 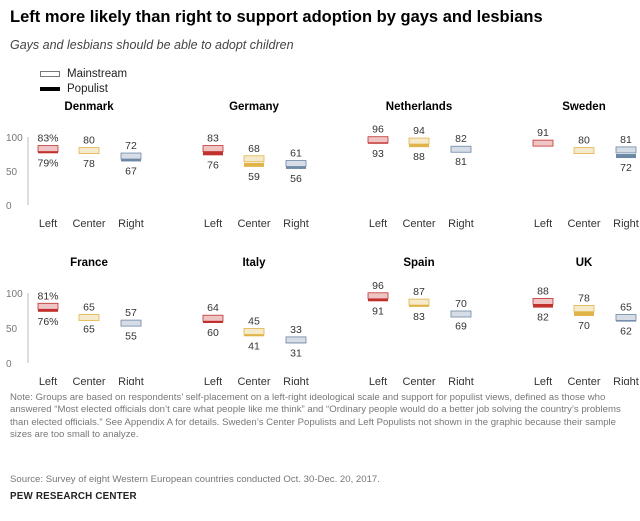 What do you see at coordinates (543, 133) in the screenshot?
I see `data-label-mainstream: 91` at bounding box center [543, 133].